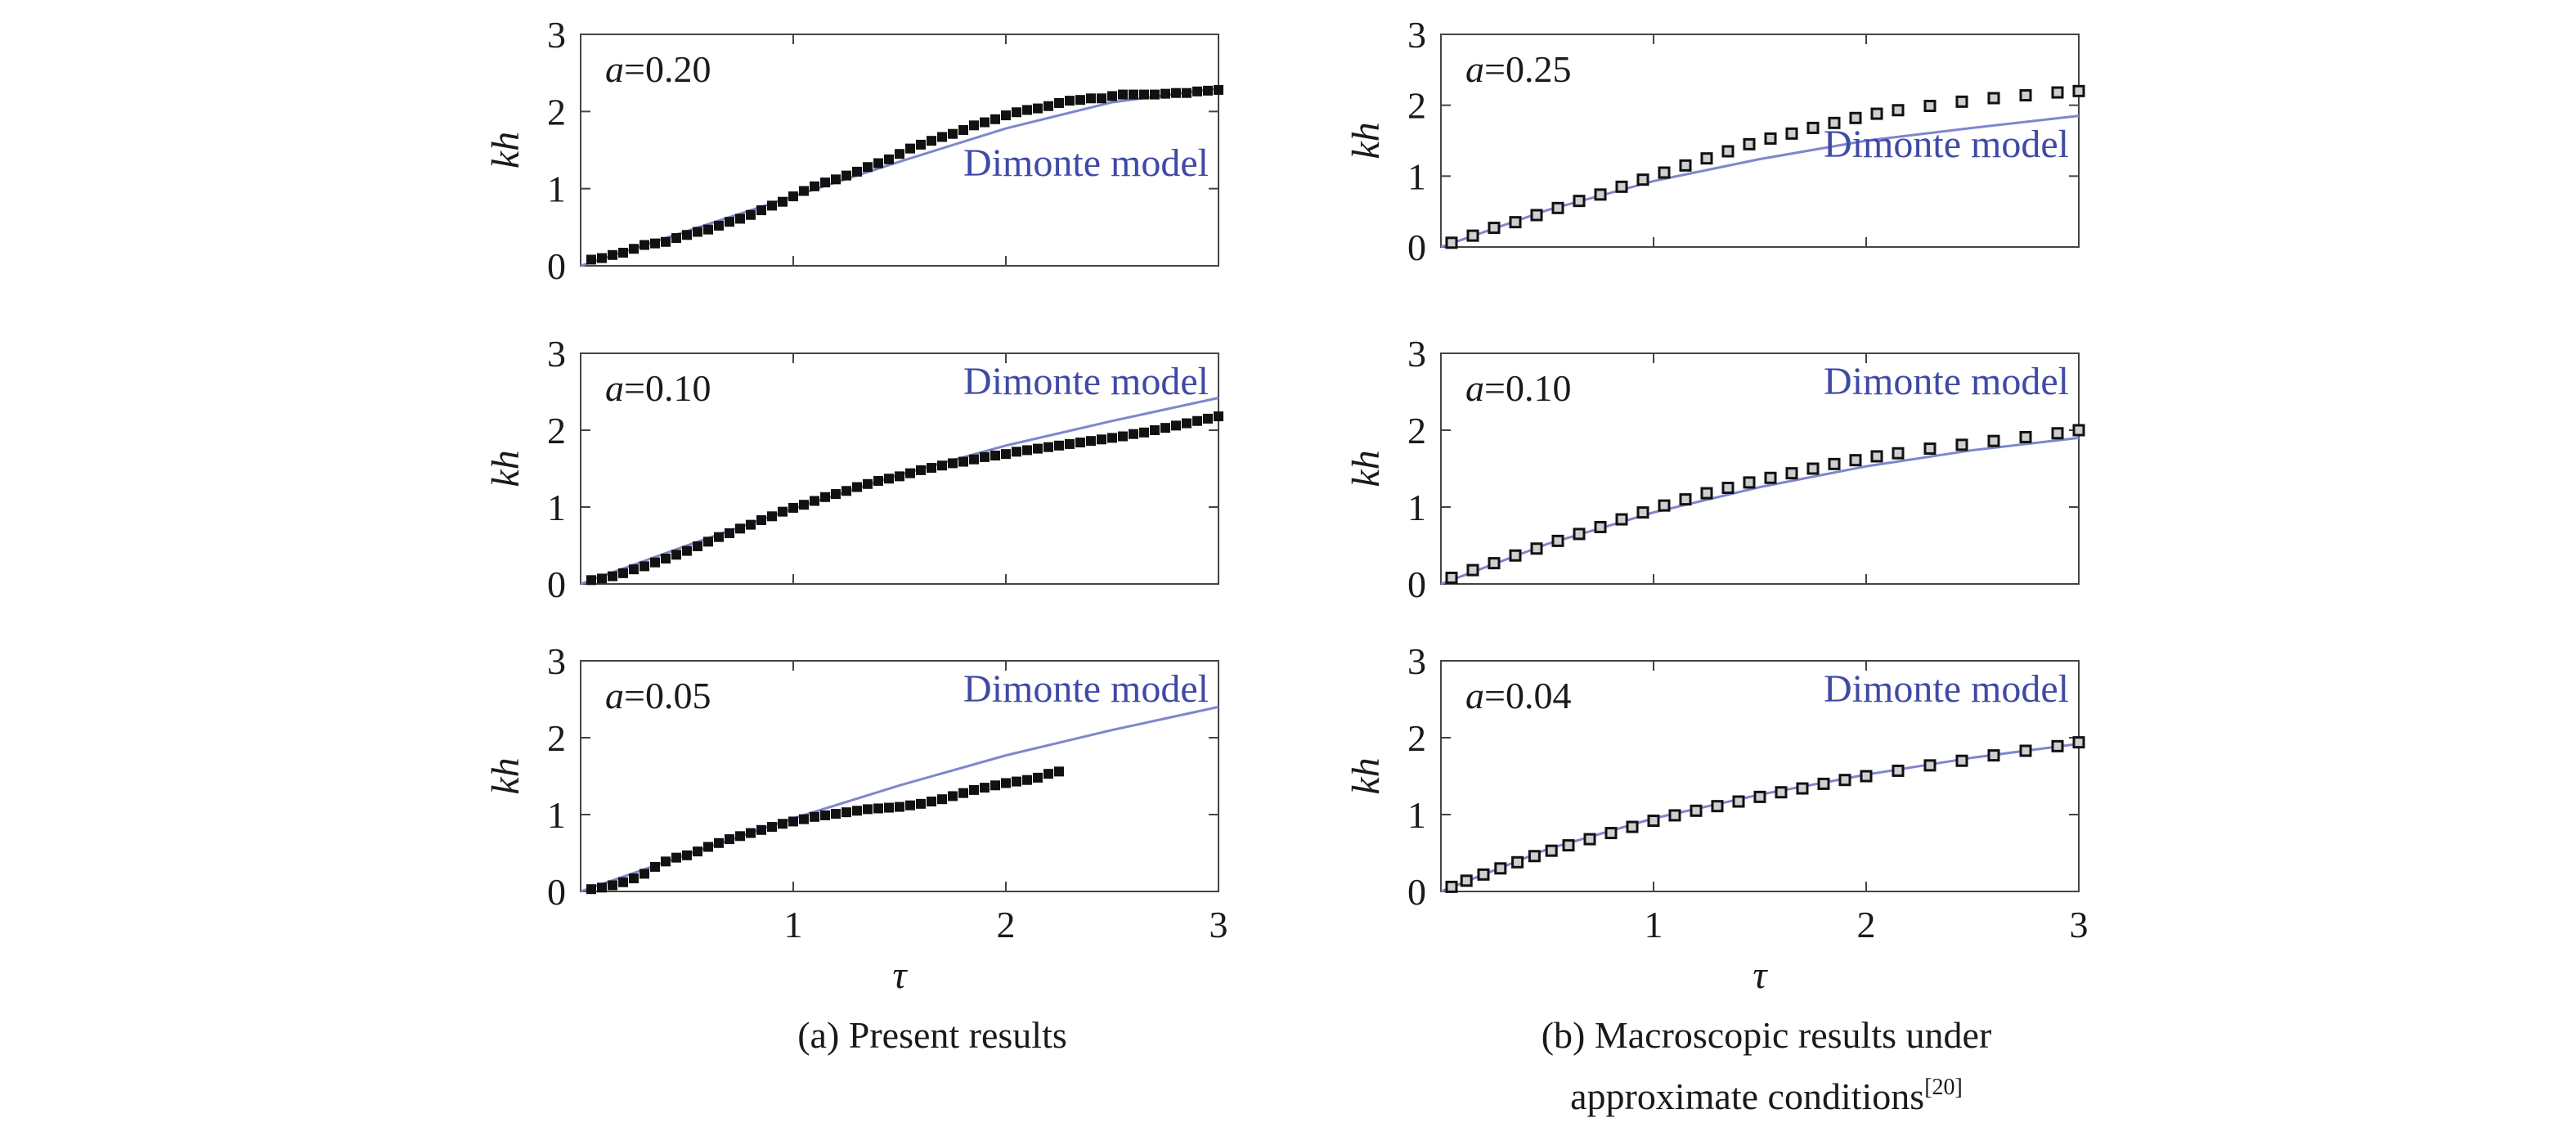 The width and height of the screenshot is (2576, 1127). I want to click on parameter-value: =0.20, so click(667, 69).